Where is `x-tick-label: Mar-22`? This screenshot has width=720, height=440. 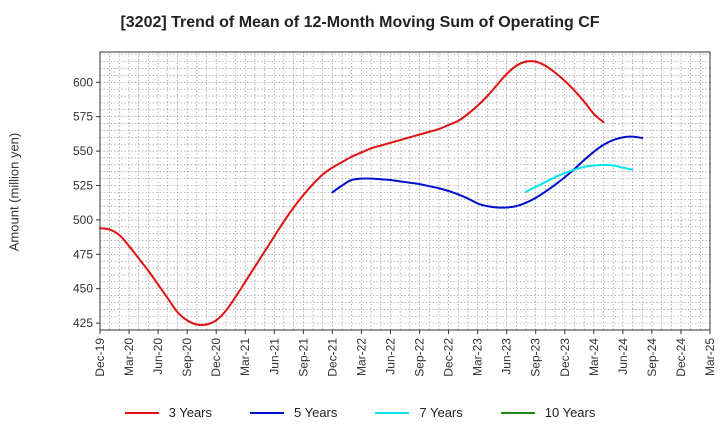
x-tick-label: Mar-22 is located at coordinates (361, 357).